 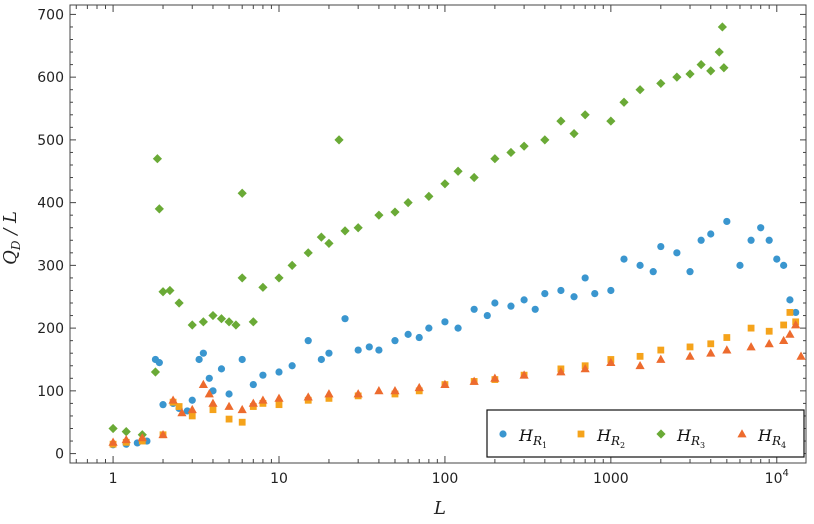 What do you see at coordinates (642, 438) in the screenshot?
I see `legend-items: HR1 HR2 HR3 HR4` at bounding box center [642, 438].